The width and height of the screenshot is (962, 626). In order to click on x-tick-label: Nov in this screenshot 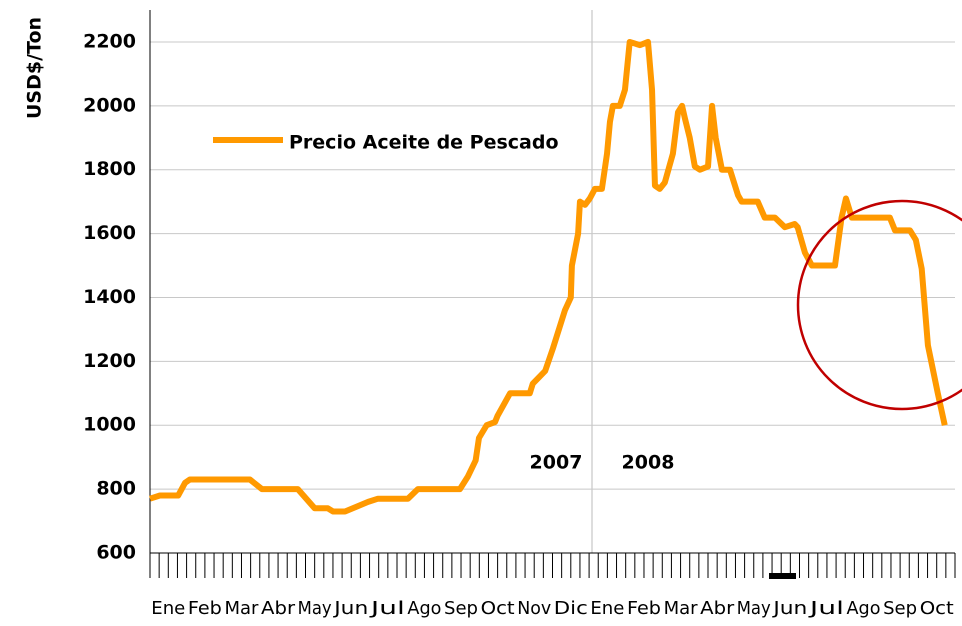, I will do `click(534, 608)`.